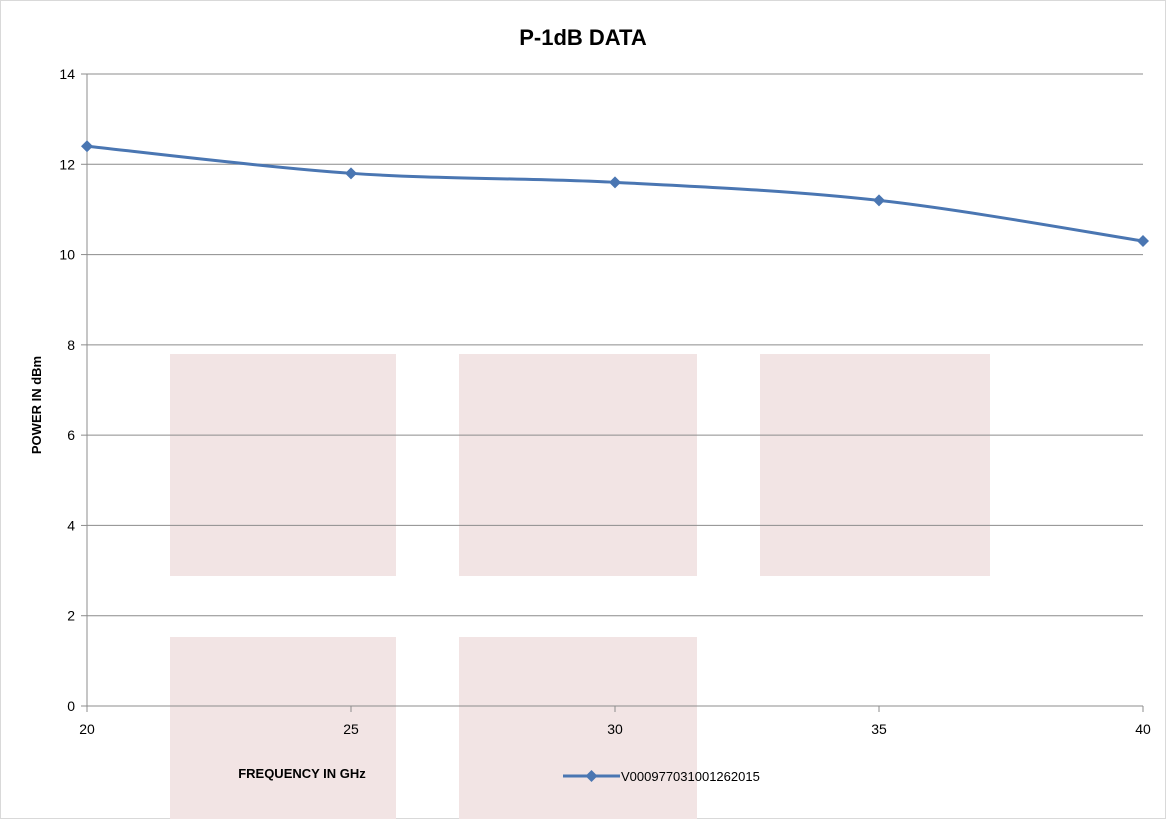 This screenshot has height=819, width=1166. Describe the element at coordinates (583, 37) in the screenshot. I see `chart-title: P-1dB DATA` at that location.